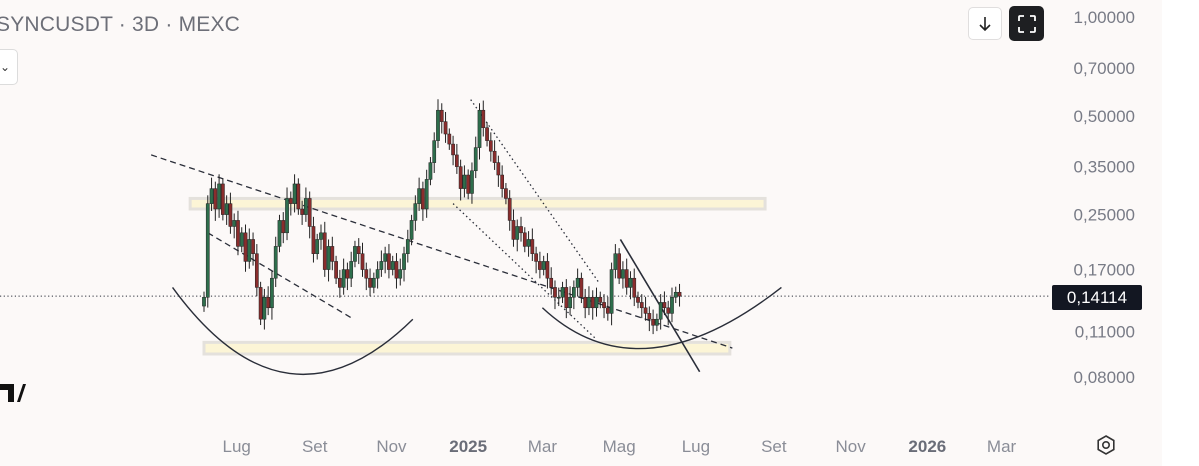 The image size is (1199, 466). What do you see at coordinates (620, 446) in the screenshot?
I see `x-axis: Lug Set Nov 2025 Mar Mag Lug Set Nov 2026 Mar` at bounding box center [620, 446].